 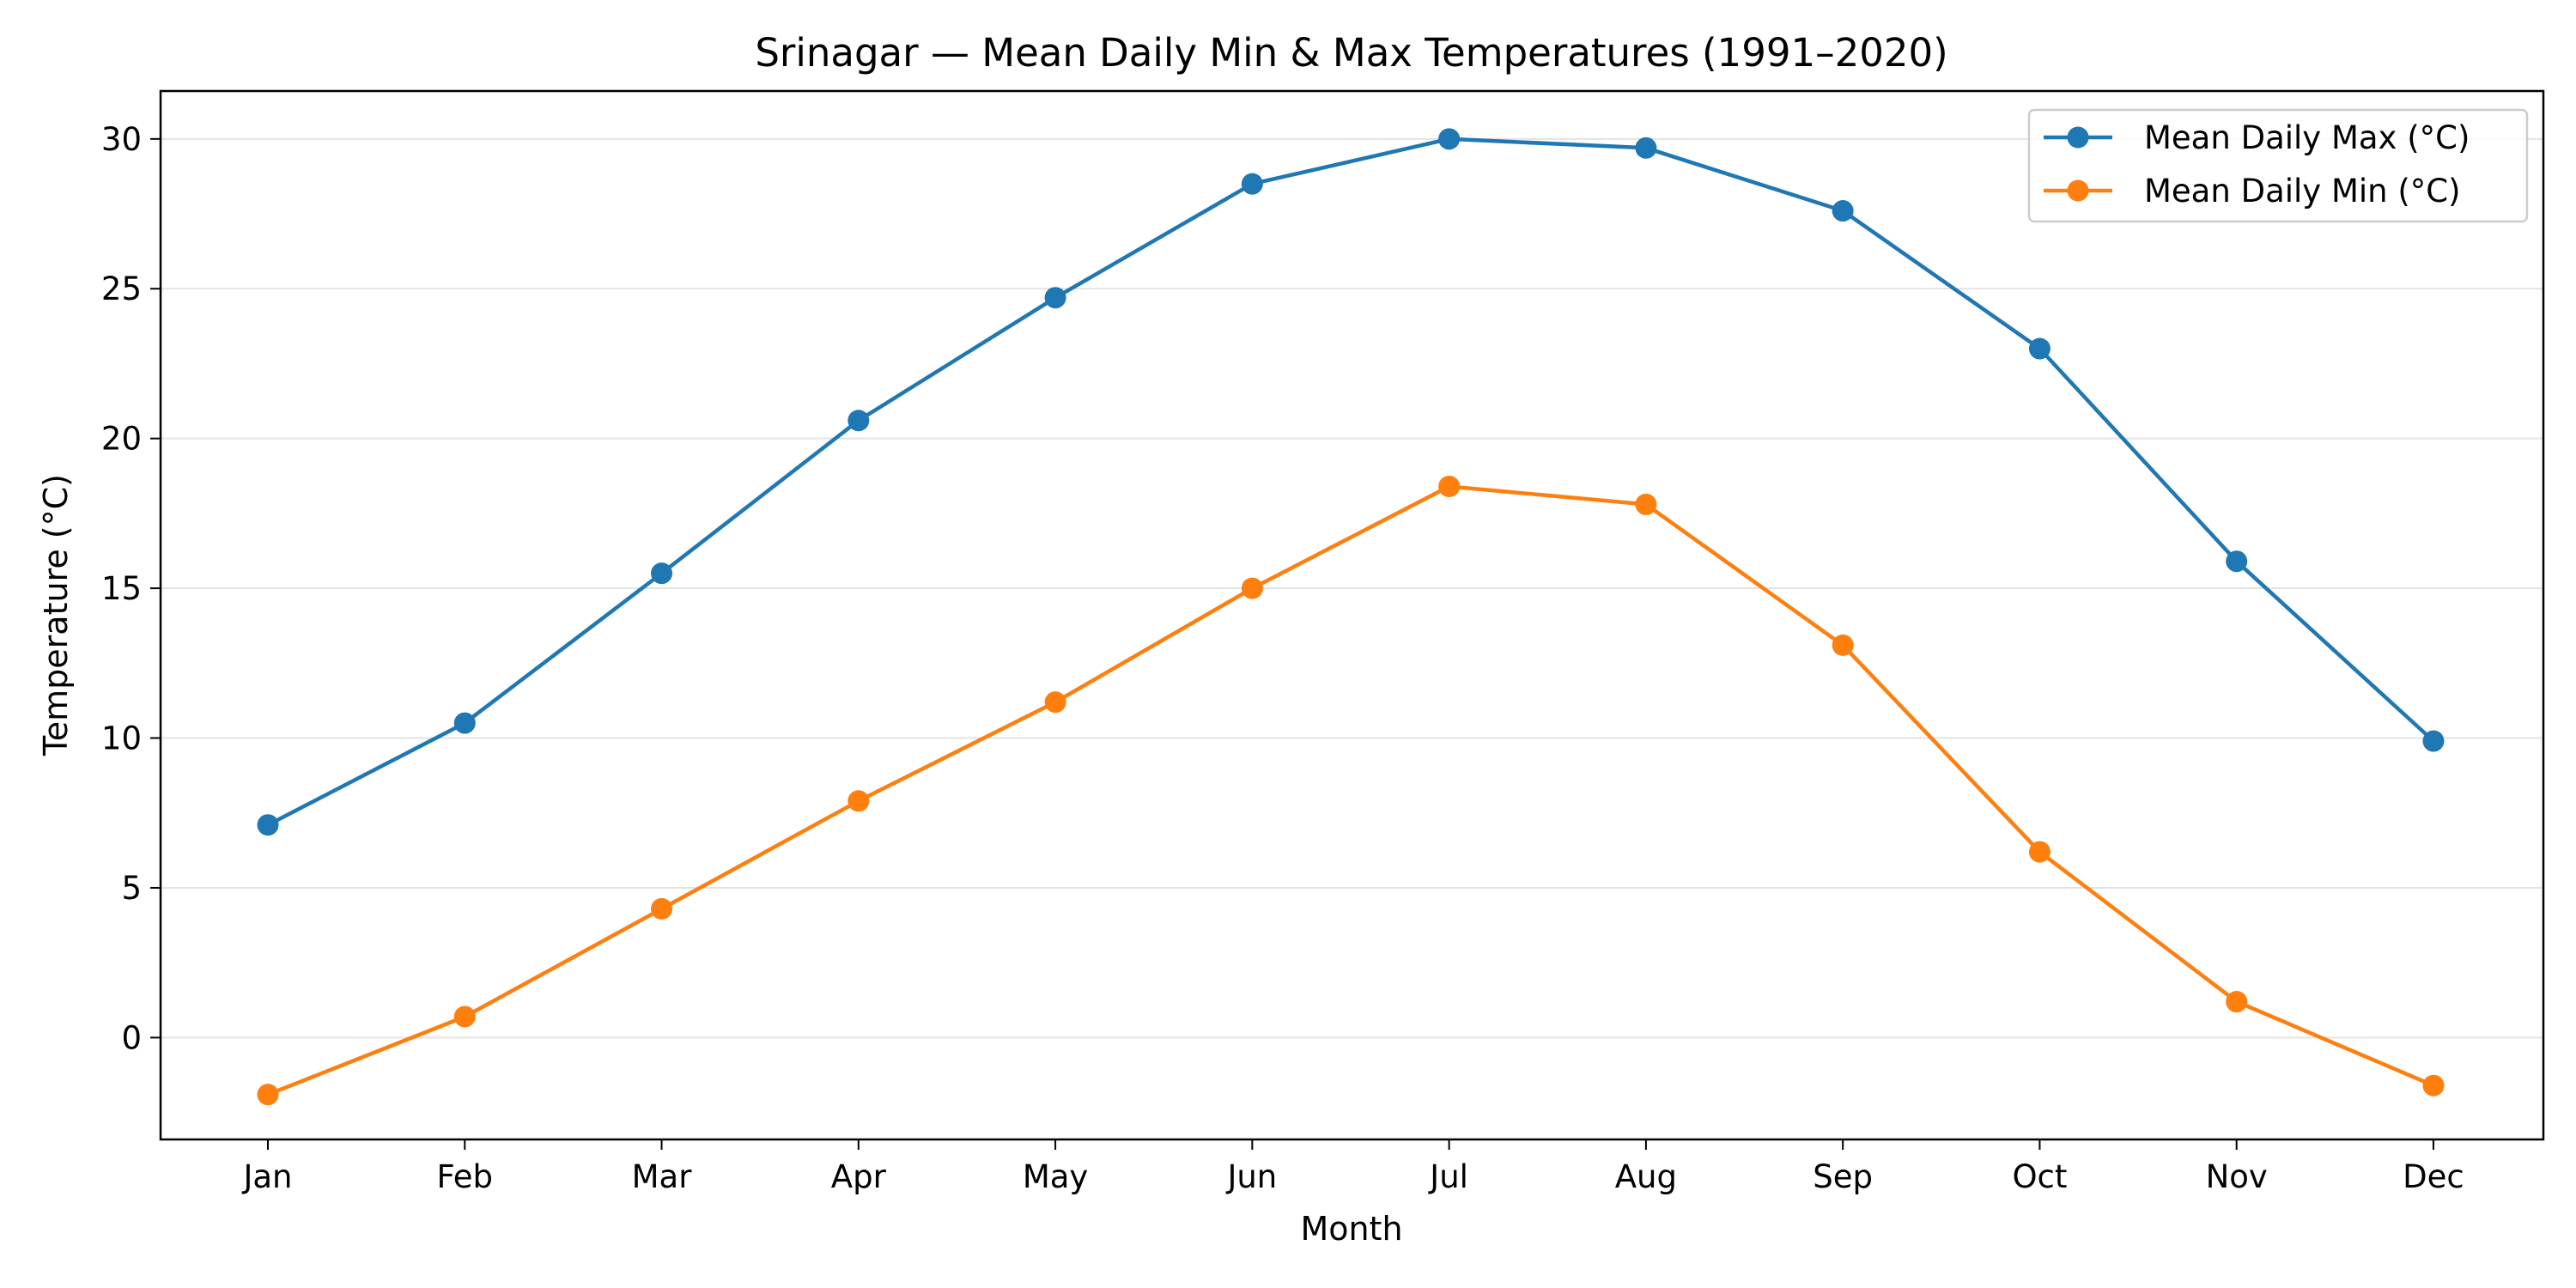 What do you see at coordinates (2078, 137) in the screenshot?
I see `legend-marker-max` at bounding box center [2078, 137].